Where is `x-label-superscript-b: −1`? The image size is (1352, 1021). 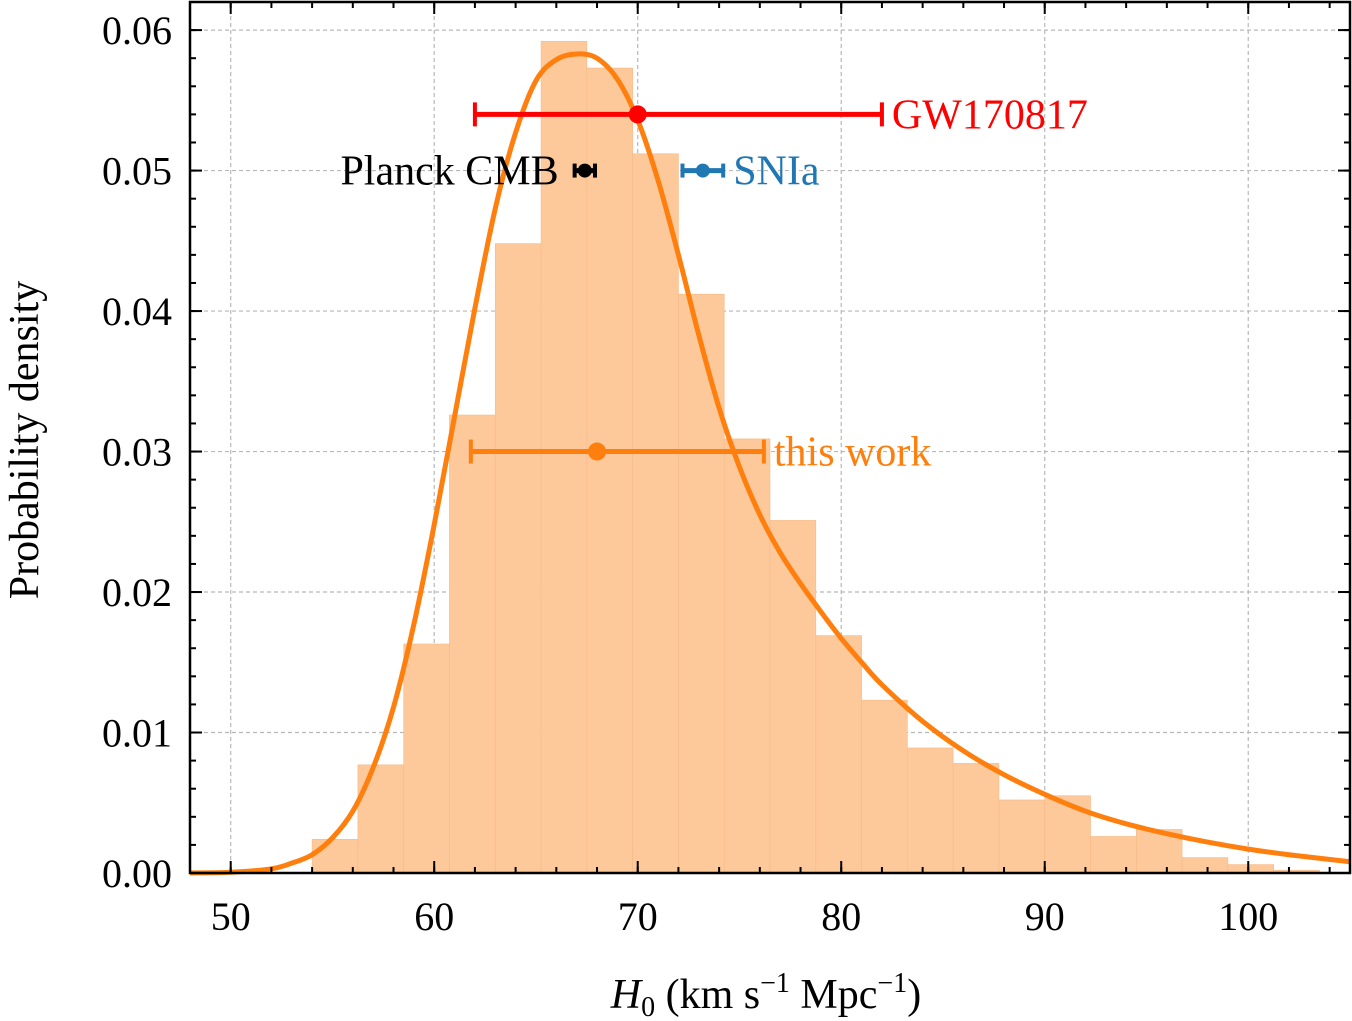 x-label-superscript-b: −1 is located at coordinates (892, 983).